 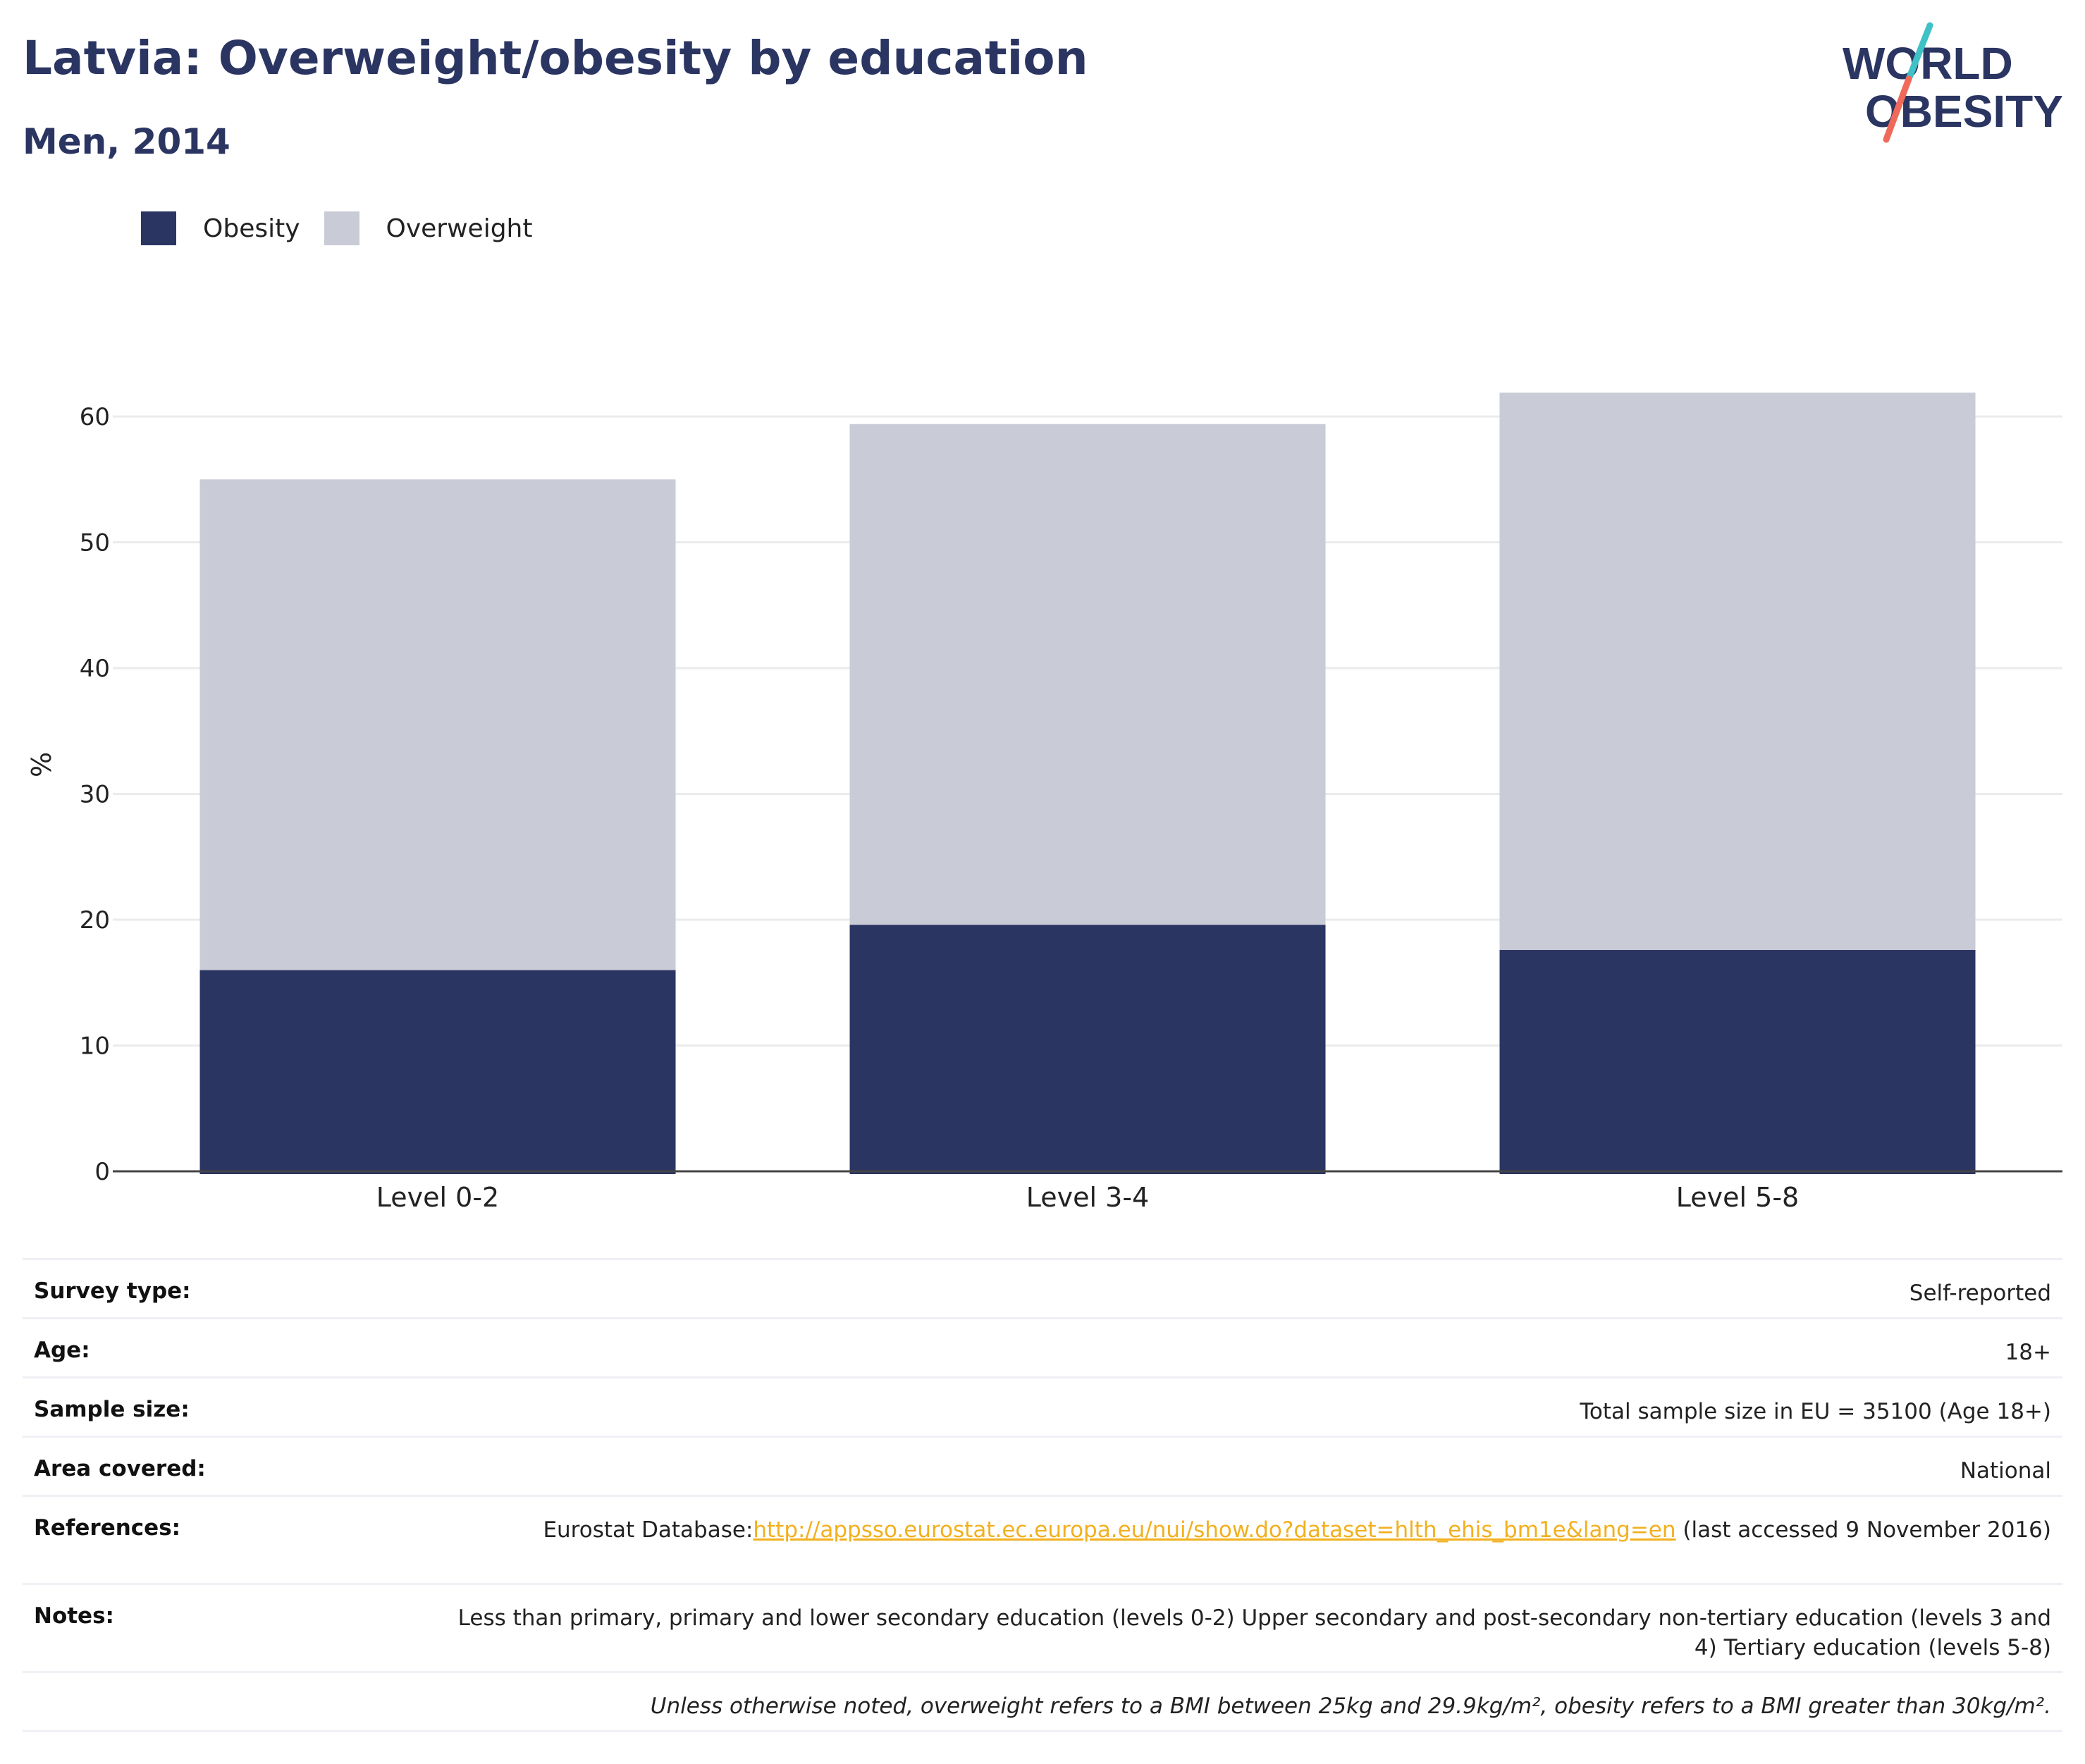 I want to click on info-row-survey-type: Survey type: Self-reported, so click(x=1042, y=1287).